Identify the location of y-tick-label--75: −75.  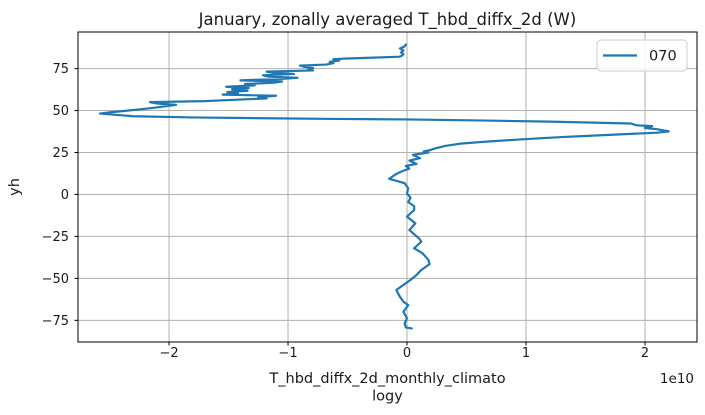
(55, 321).